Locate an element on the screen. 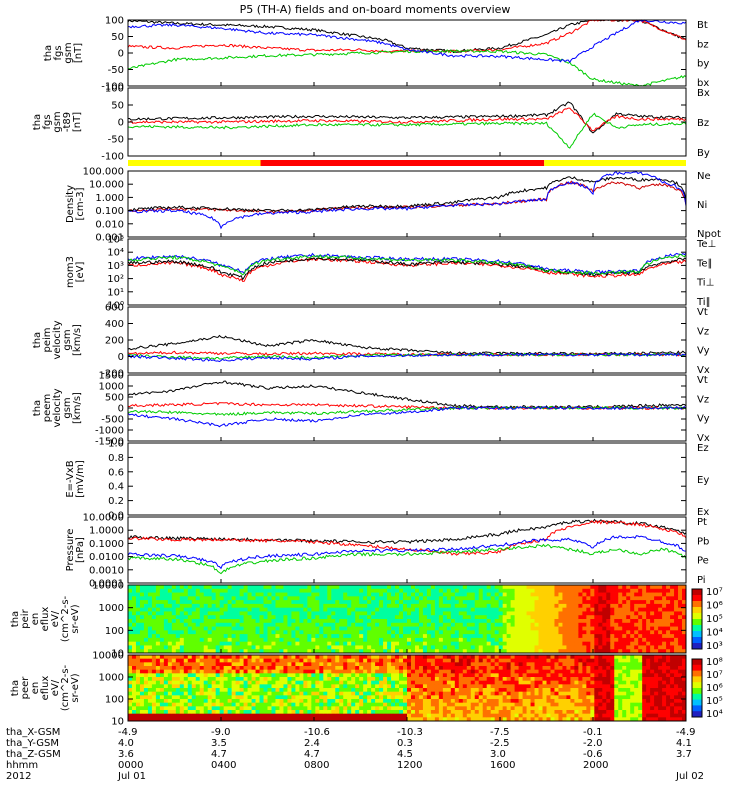  y-axis-label: E=-VxB is located at coordinates (70, 478).